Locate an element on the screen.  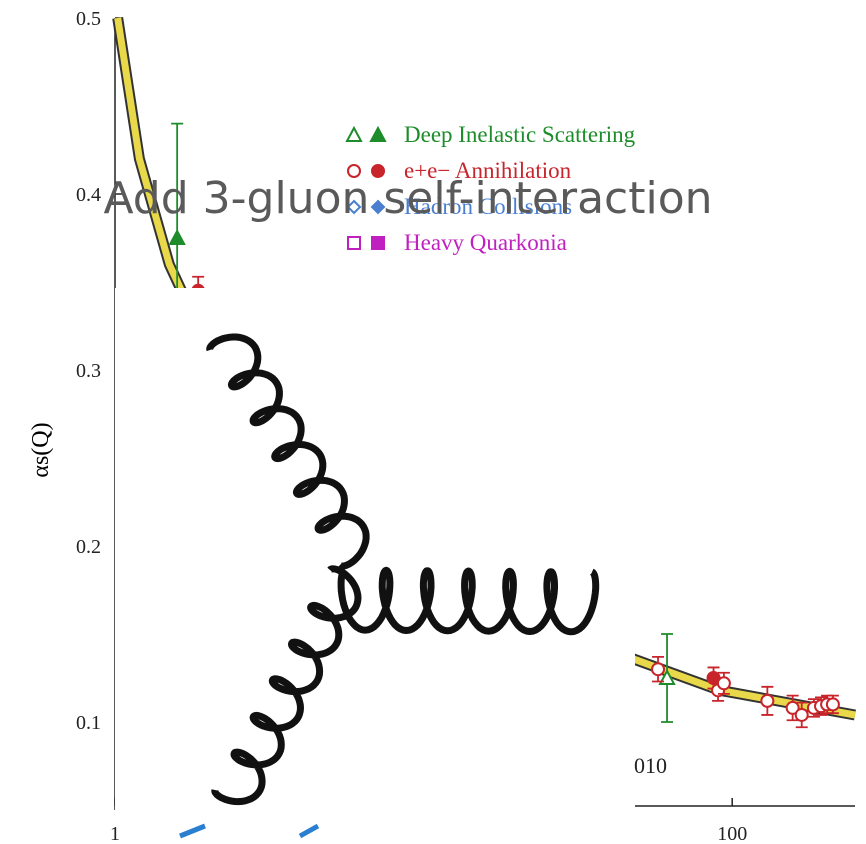
legend-label: Deep Inelastic Scattering is located at coordinates (520, 134).